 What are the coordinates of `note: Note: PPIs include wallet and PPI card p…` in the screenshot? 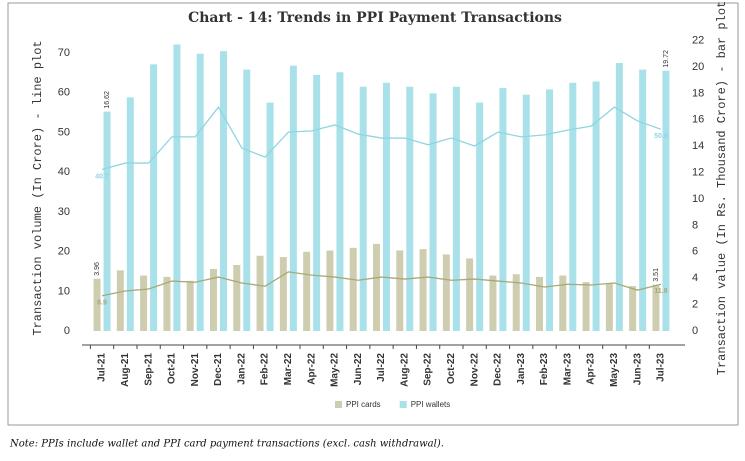 It's located at (226, 444).